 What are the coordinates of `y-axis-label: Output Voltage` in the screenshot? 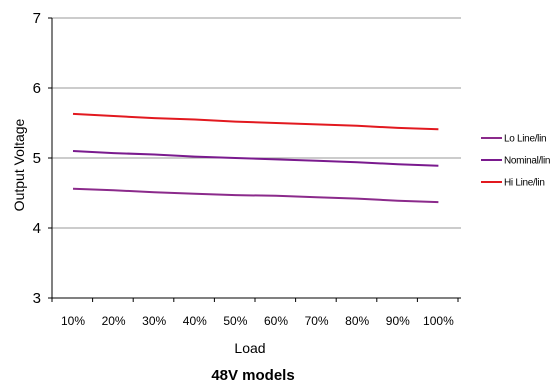 It's located at (19, 164).